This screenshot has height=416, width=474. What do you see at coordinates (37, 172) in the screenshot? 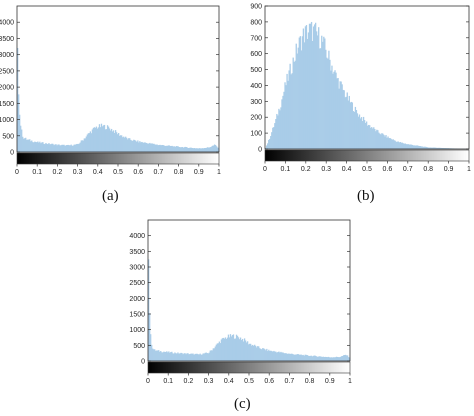
I see `x-tick-label: 0.1` at bounding box center [37, 172].